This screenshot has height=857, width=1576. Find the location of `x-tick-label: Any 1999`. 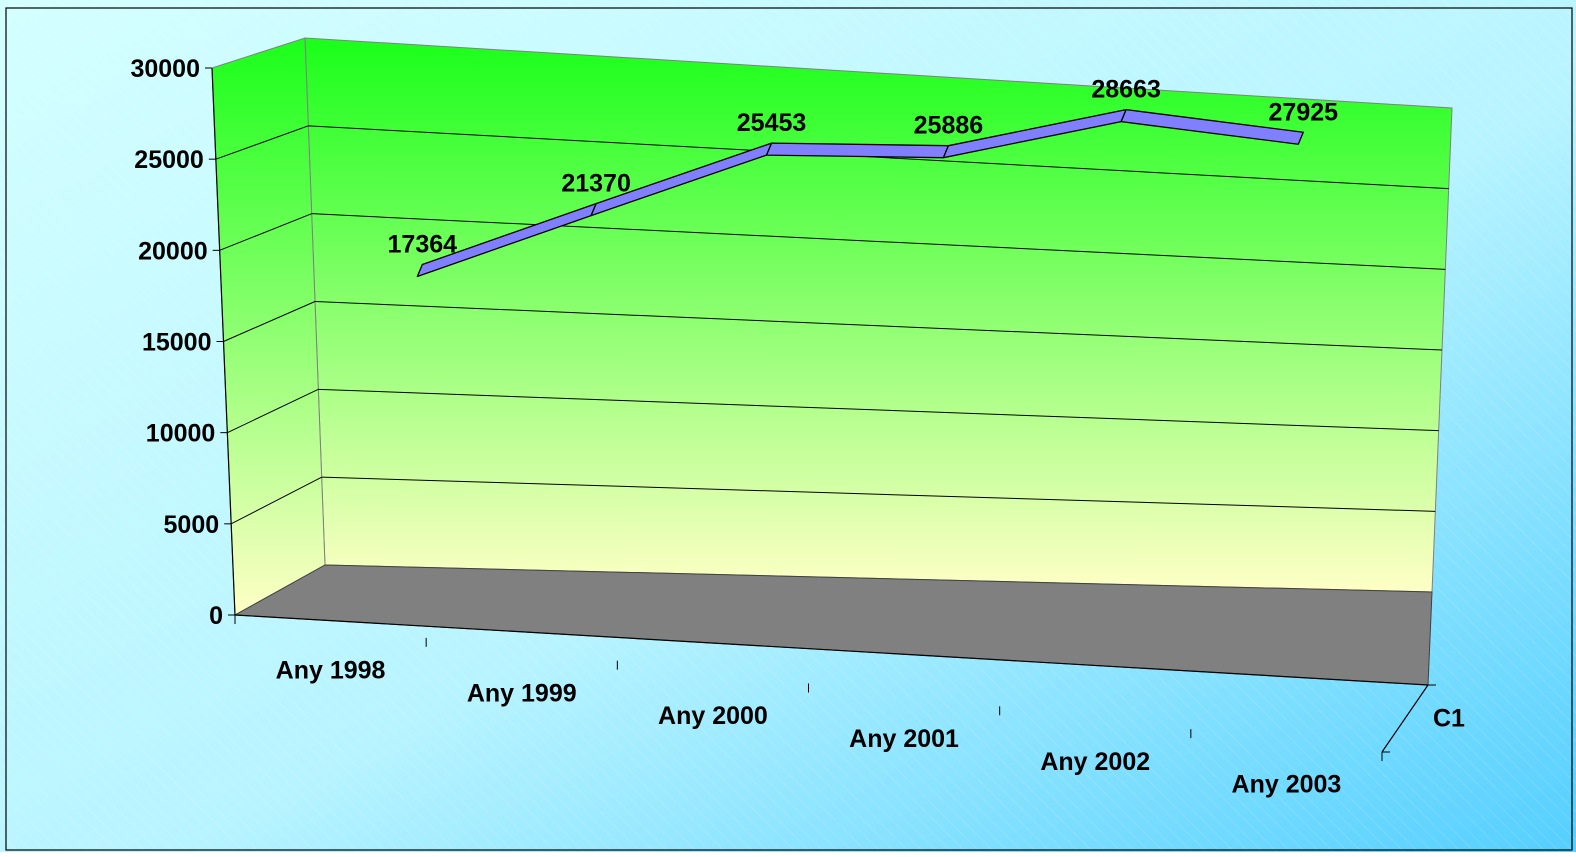

x-tick-label: Any 1999 is located at coordinates (522, 693).